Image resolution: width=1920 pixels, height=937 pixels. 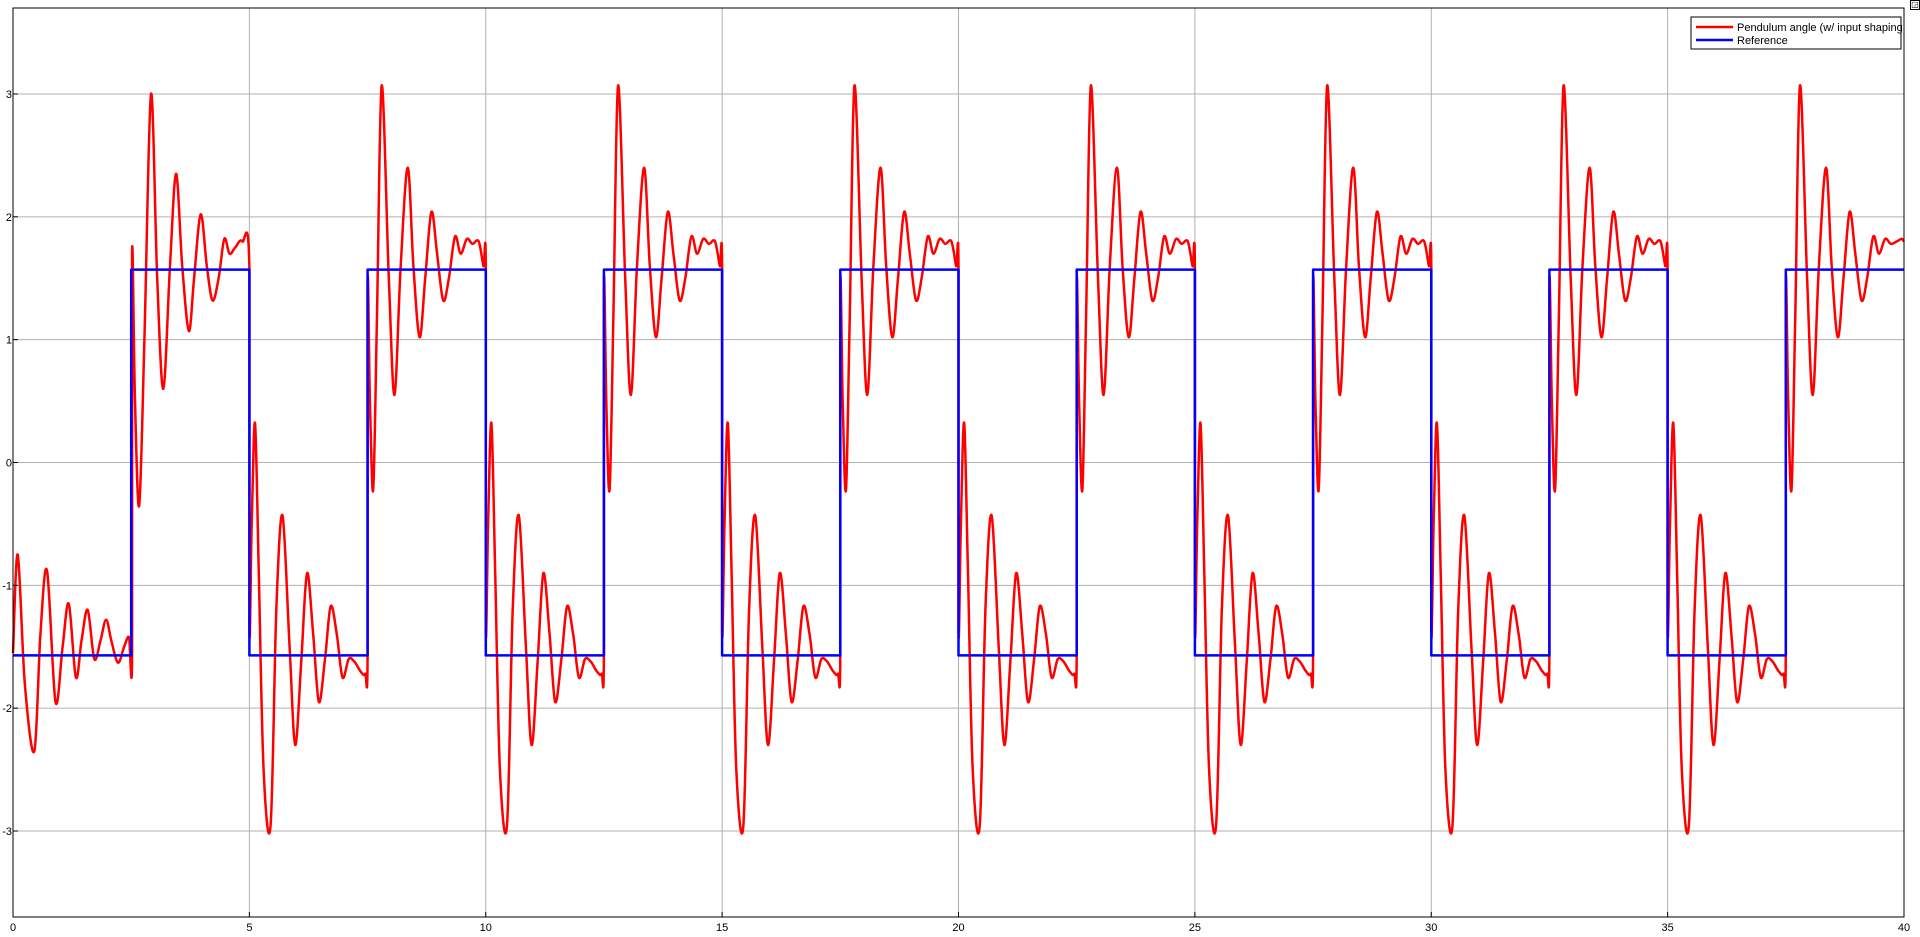 What do you see at coordinates (7, 586) in the screenshot?
I see `y-tick-label: -1` at bounding box center [7, 586].